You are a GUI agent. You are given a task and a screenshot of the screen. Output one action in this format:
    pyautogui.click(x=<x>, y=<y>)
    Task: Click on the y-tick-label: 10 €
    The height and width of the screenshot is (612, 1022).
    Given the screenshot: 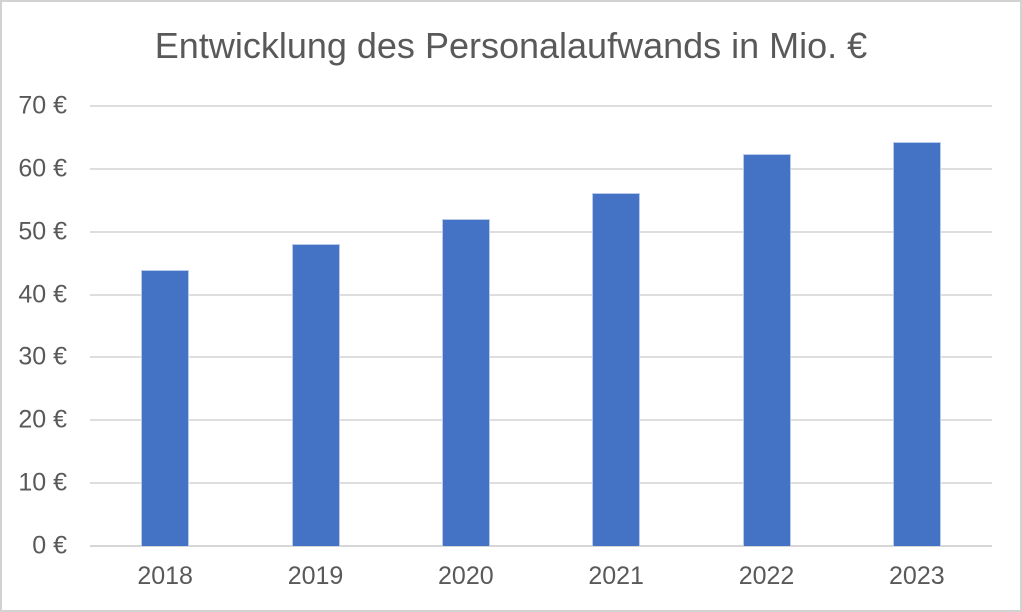 What is the action you would take?
    pyautogui.click(x=42, y=482)
    